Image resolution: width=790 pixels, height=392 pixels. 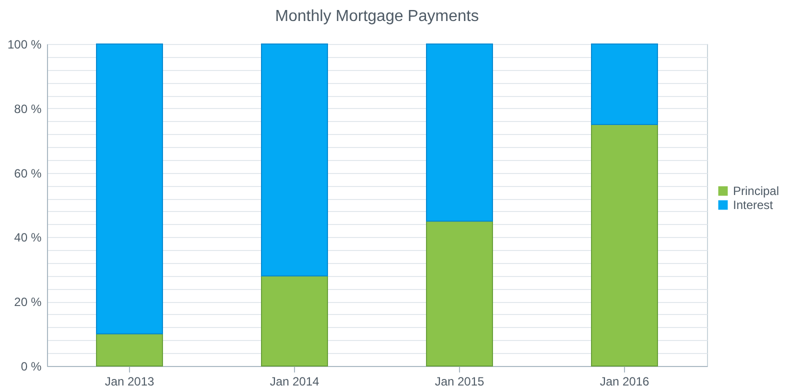 What do you see at coordinates (295, 381) in the screenshot?
I see `x-tick-label: Jan 2014` at bounding box center [295, 381].